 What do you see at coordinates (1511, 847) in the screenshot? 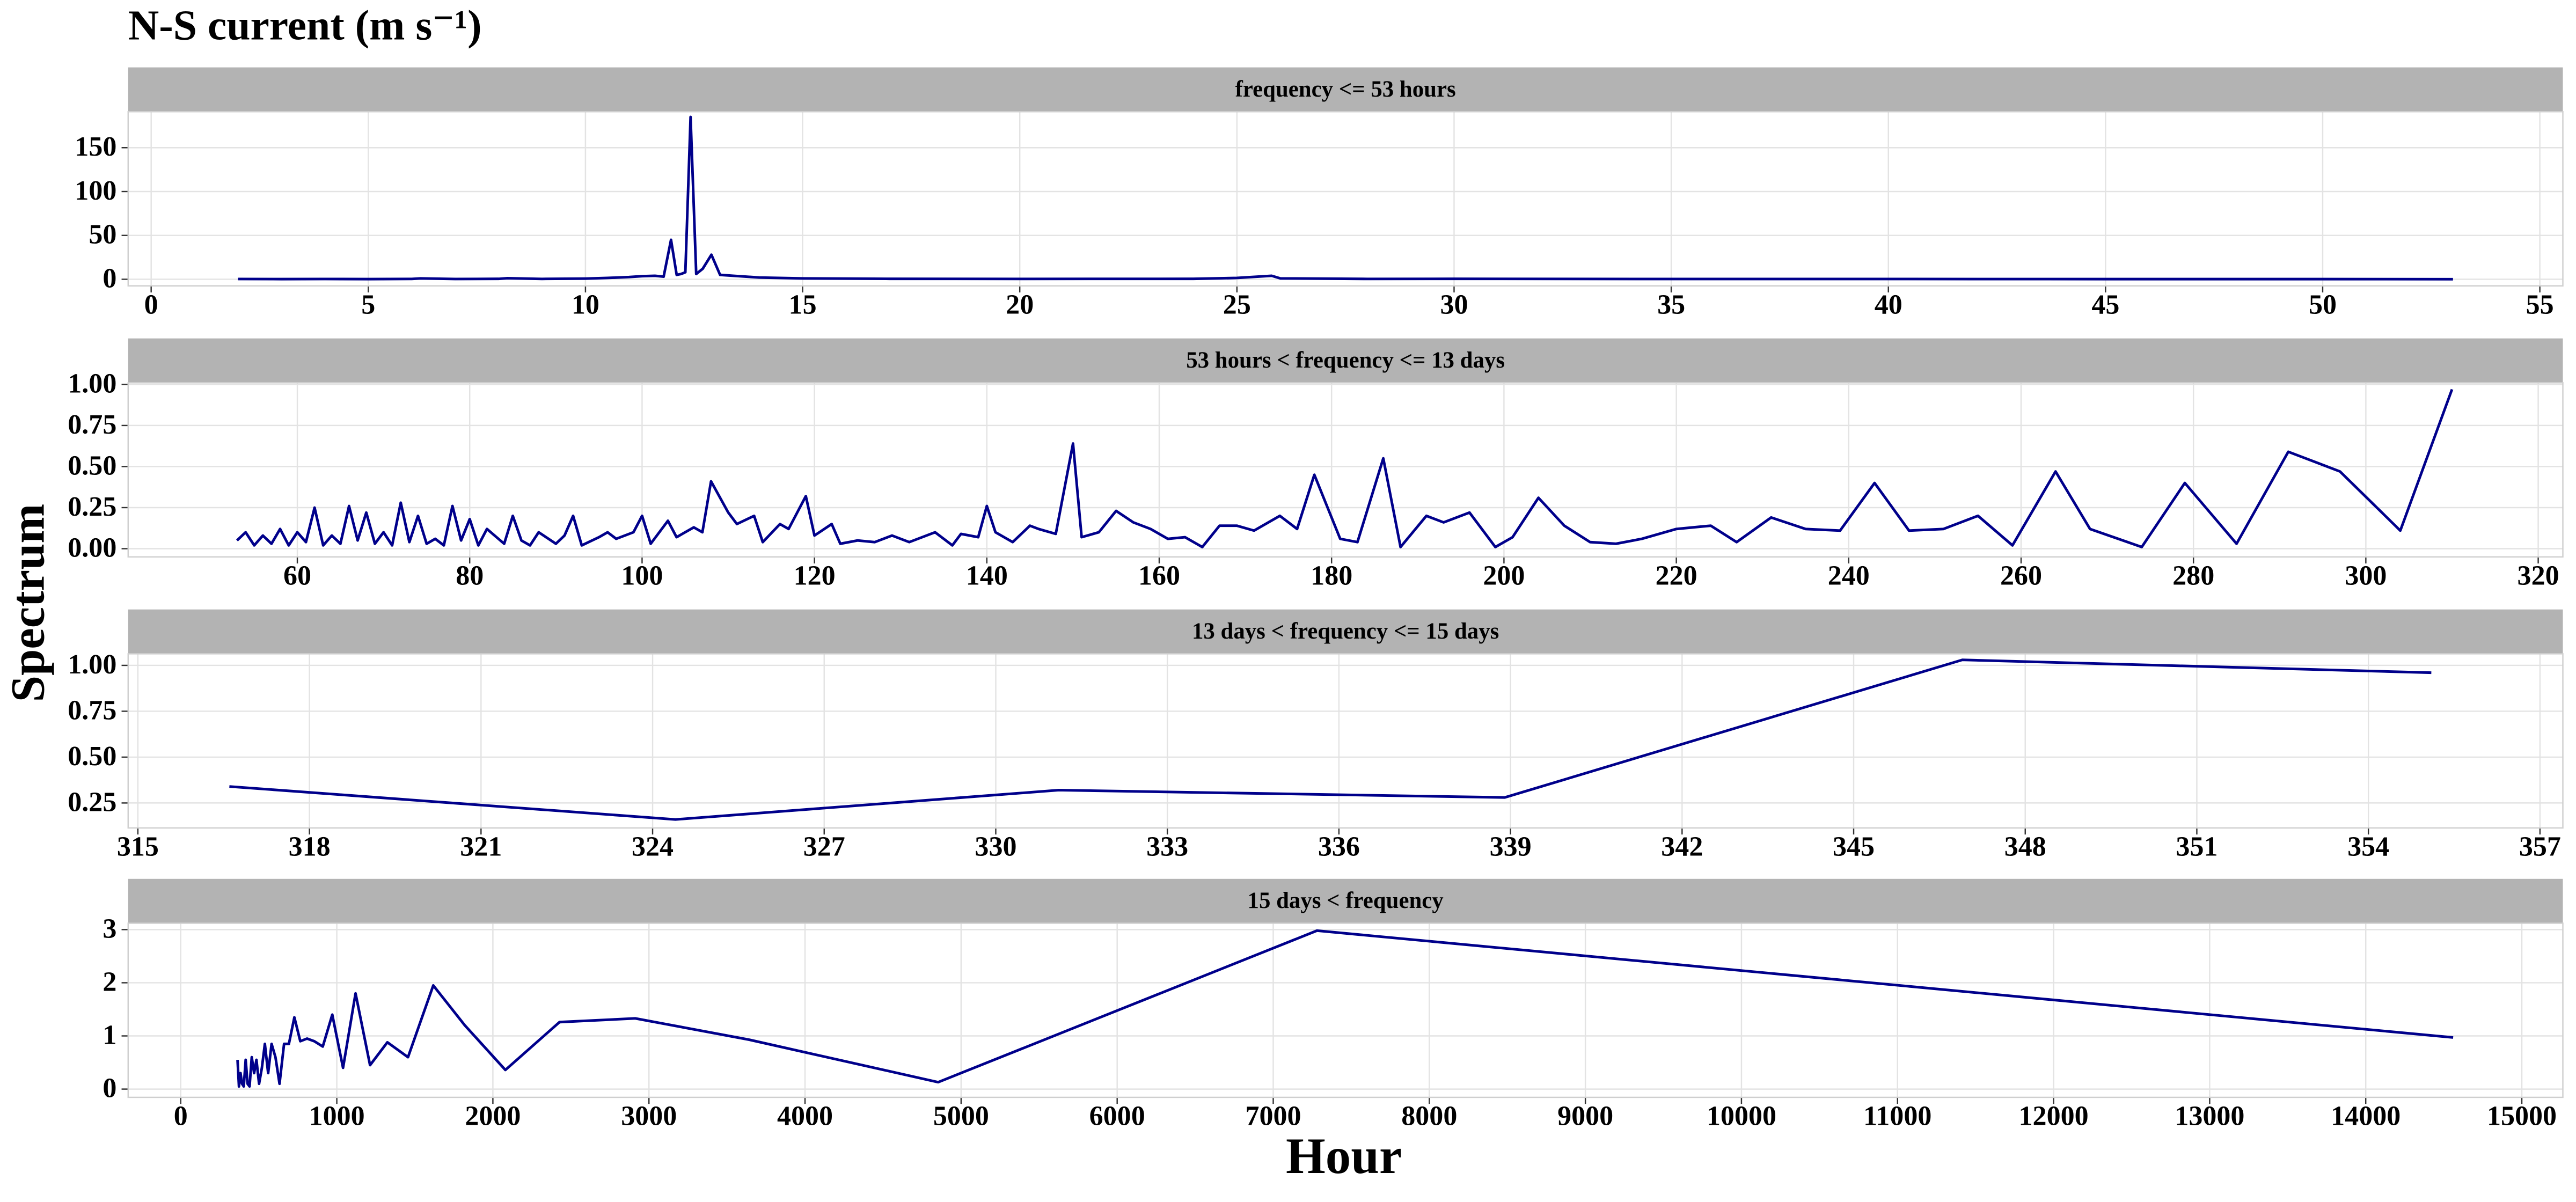
I see `x-tick-label: 339` at bounding box center [1511, 847].